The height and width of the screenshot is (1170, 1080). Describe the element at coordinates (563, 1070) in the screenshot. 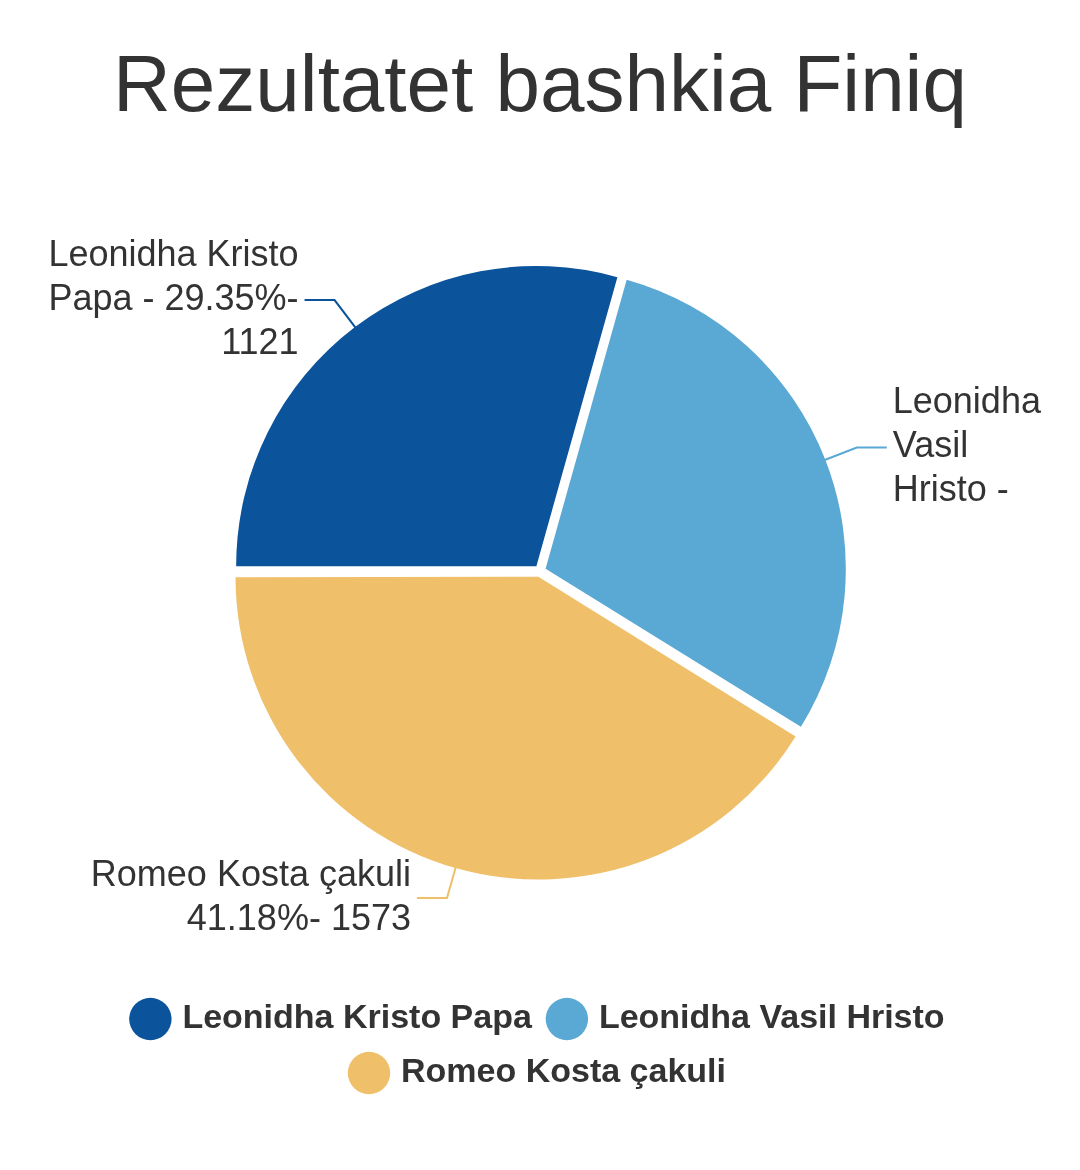

I see `legend-label: Romeo Kosta çakuli` at that location.